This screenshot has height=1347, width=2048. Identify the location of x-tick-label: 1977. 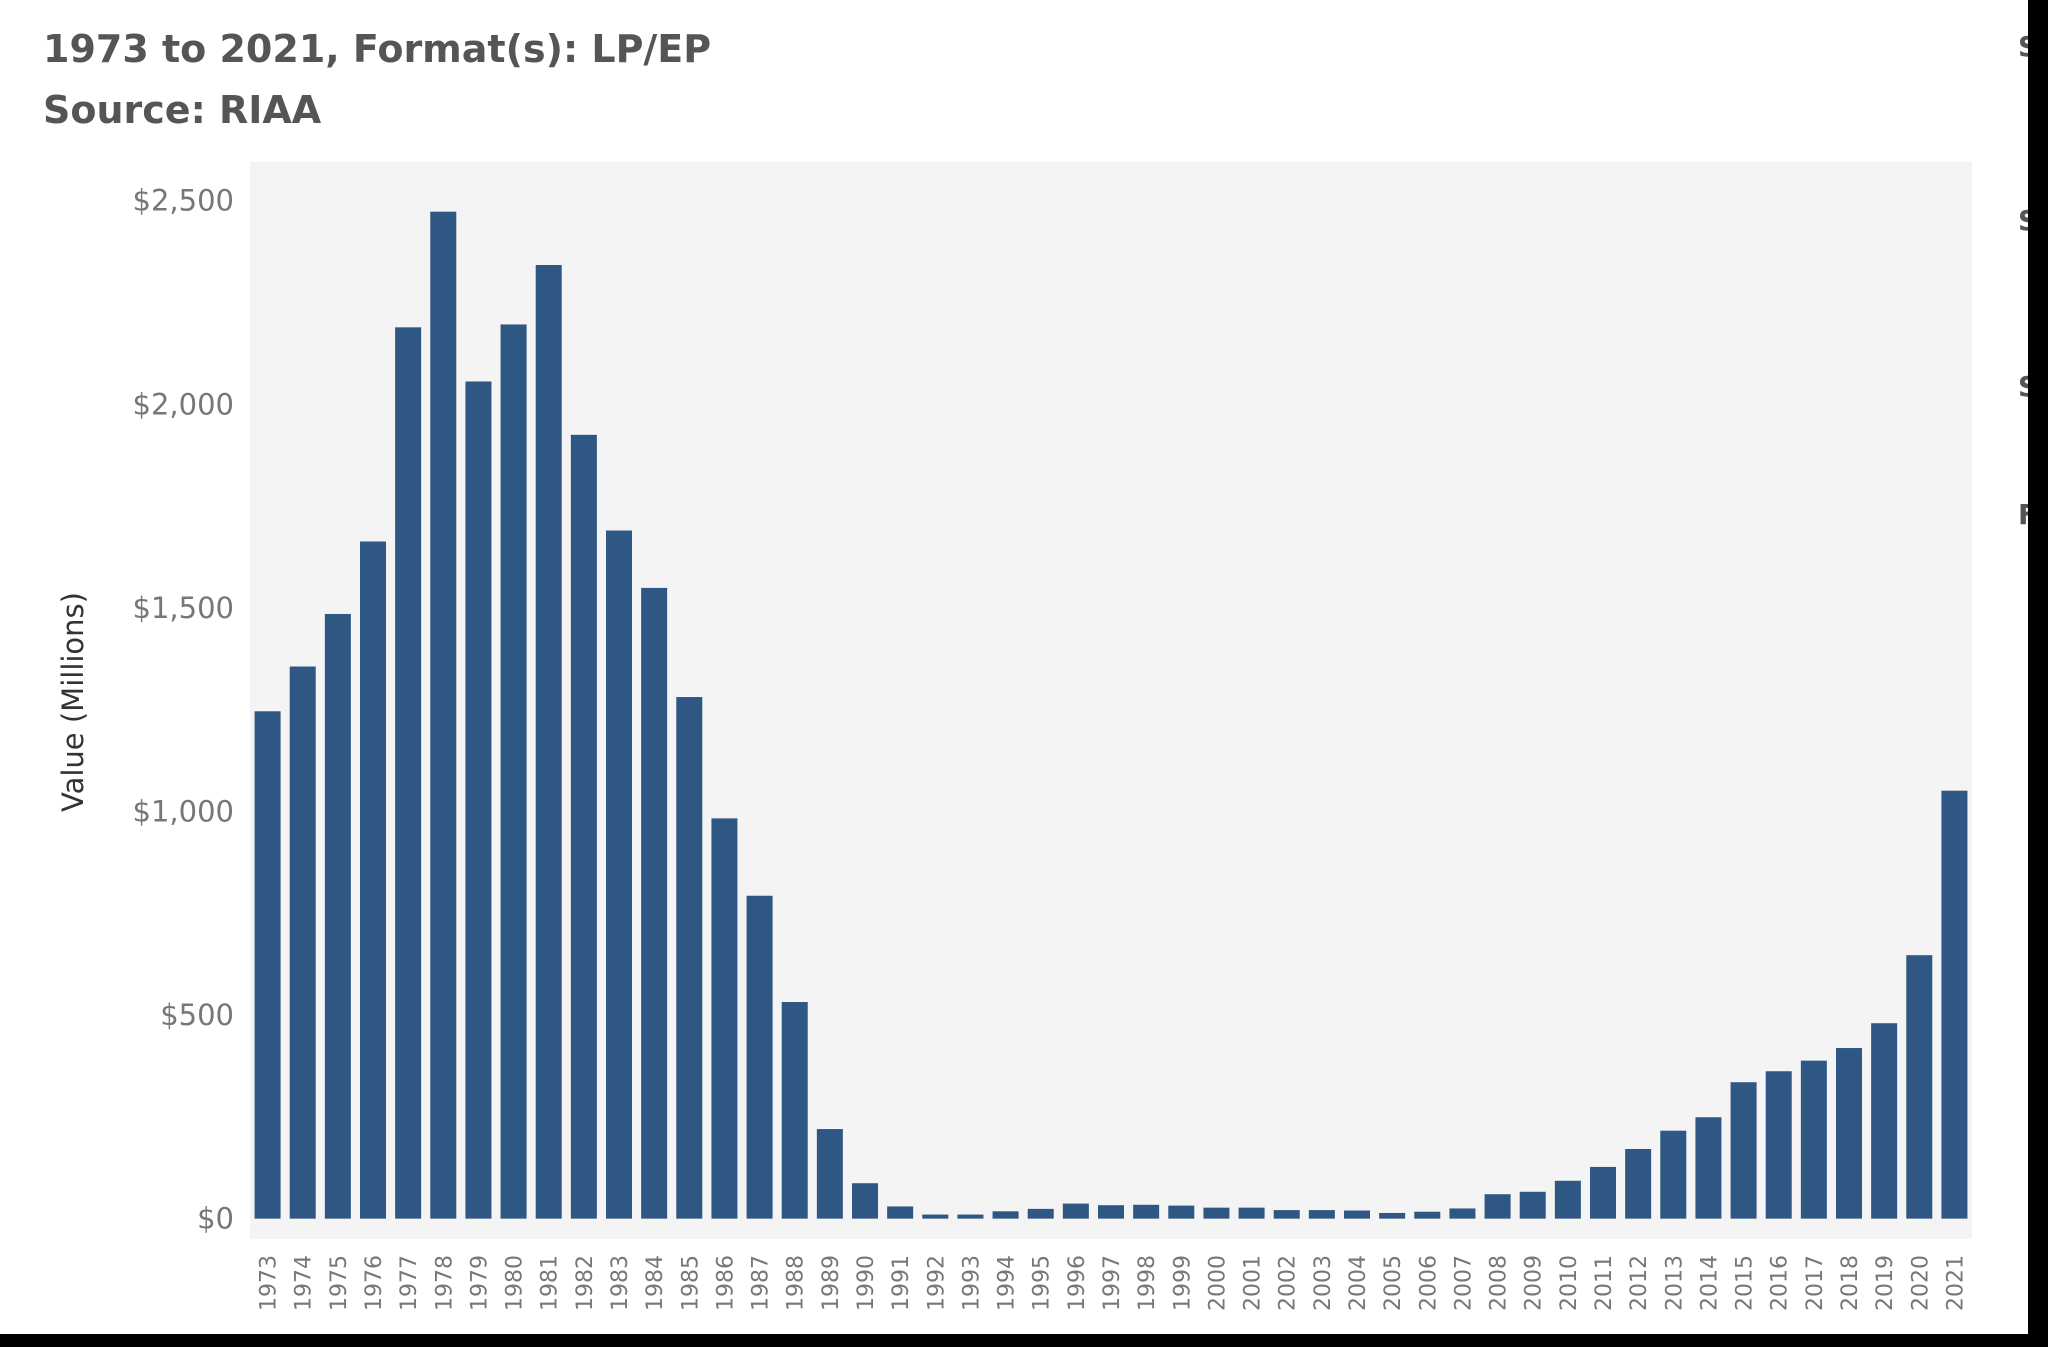
(409, 1283).